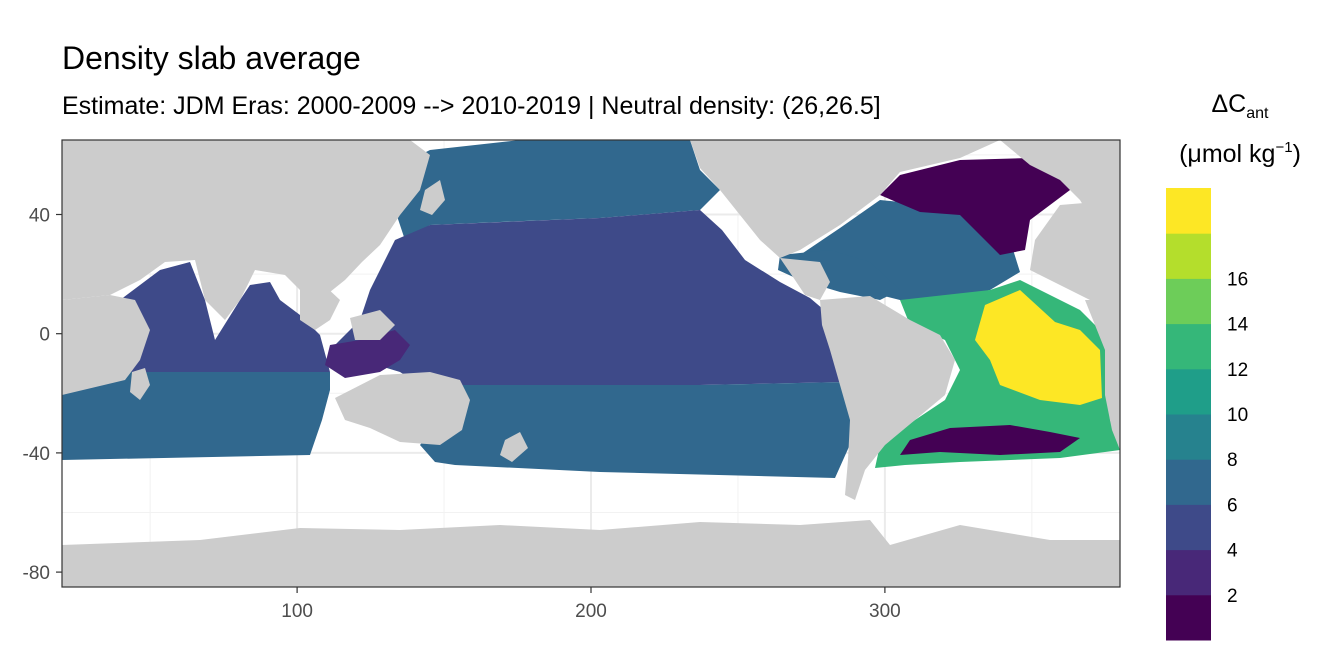 The width and height of the screenshot is (1344, 672). What do you see at coordinates (44, 335) in the screenshot?
I see `y-tick-label: 0` at bounding box center [44, 335].